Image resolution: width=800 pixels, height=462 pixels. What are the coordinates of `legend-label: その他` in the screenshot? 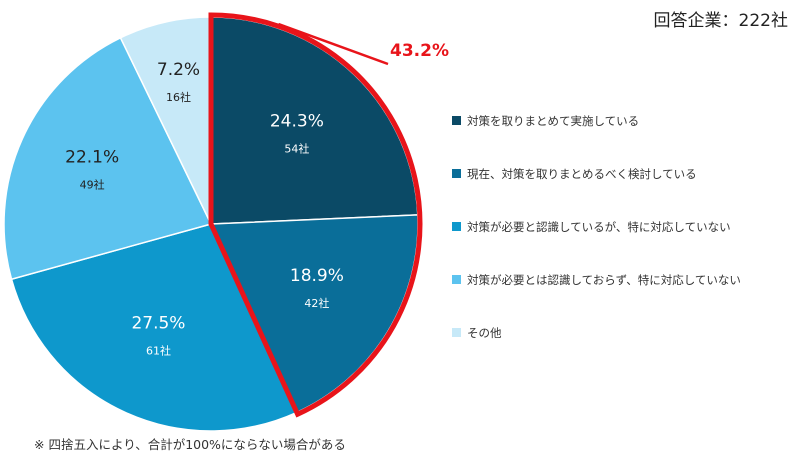 It's located at (484, 332).